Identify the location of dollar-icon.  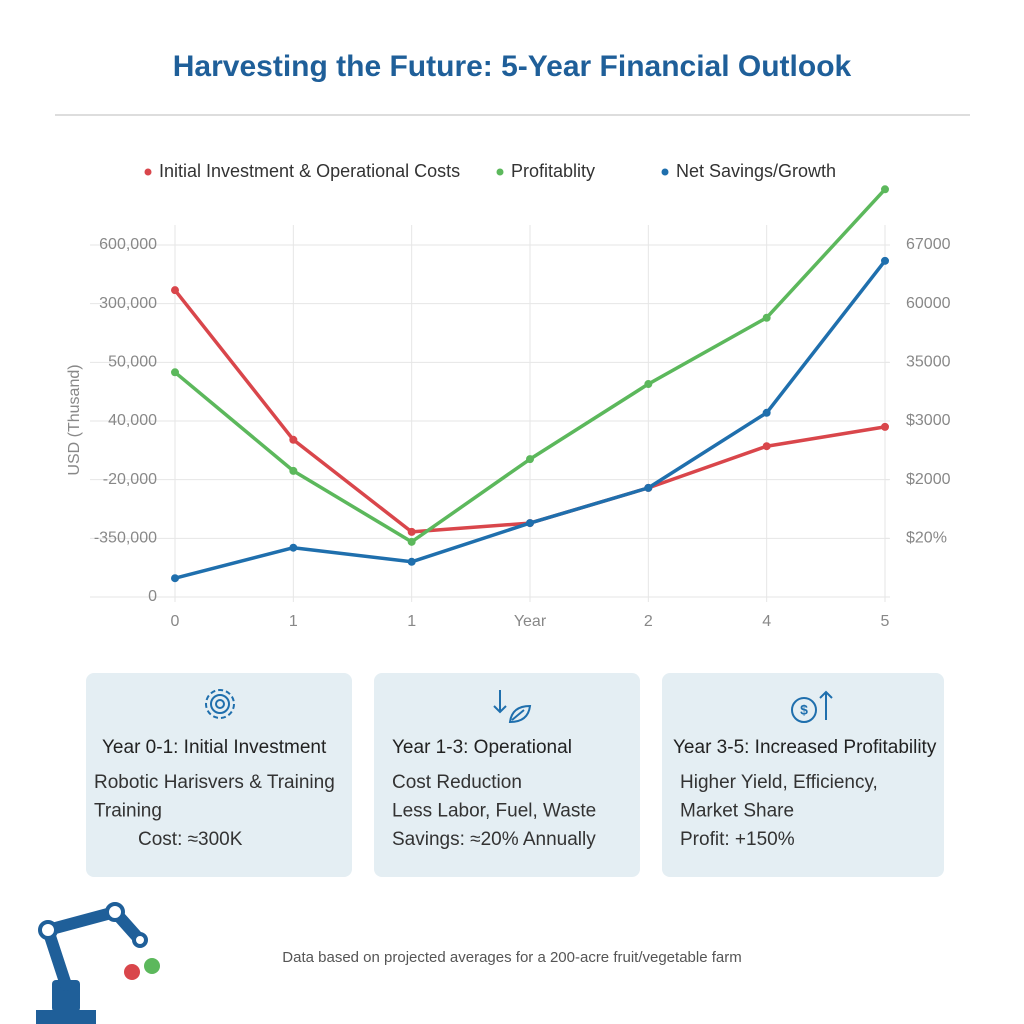
(812, 706).